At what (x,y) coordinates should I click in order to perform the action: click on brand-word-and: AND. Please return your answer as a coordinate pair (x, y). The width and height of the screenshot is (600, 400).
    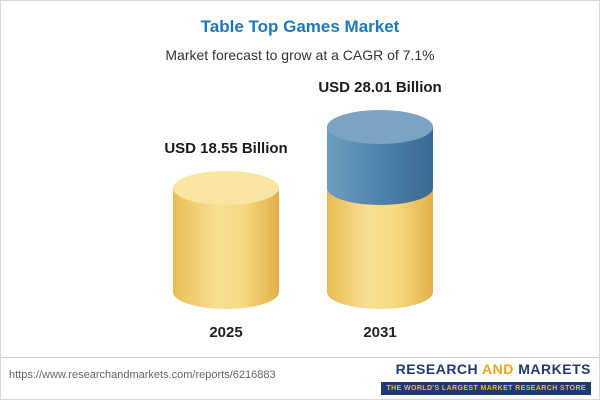
    Looking at the image, I should click on (498, 369).